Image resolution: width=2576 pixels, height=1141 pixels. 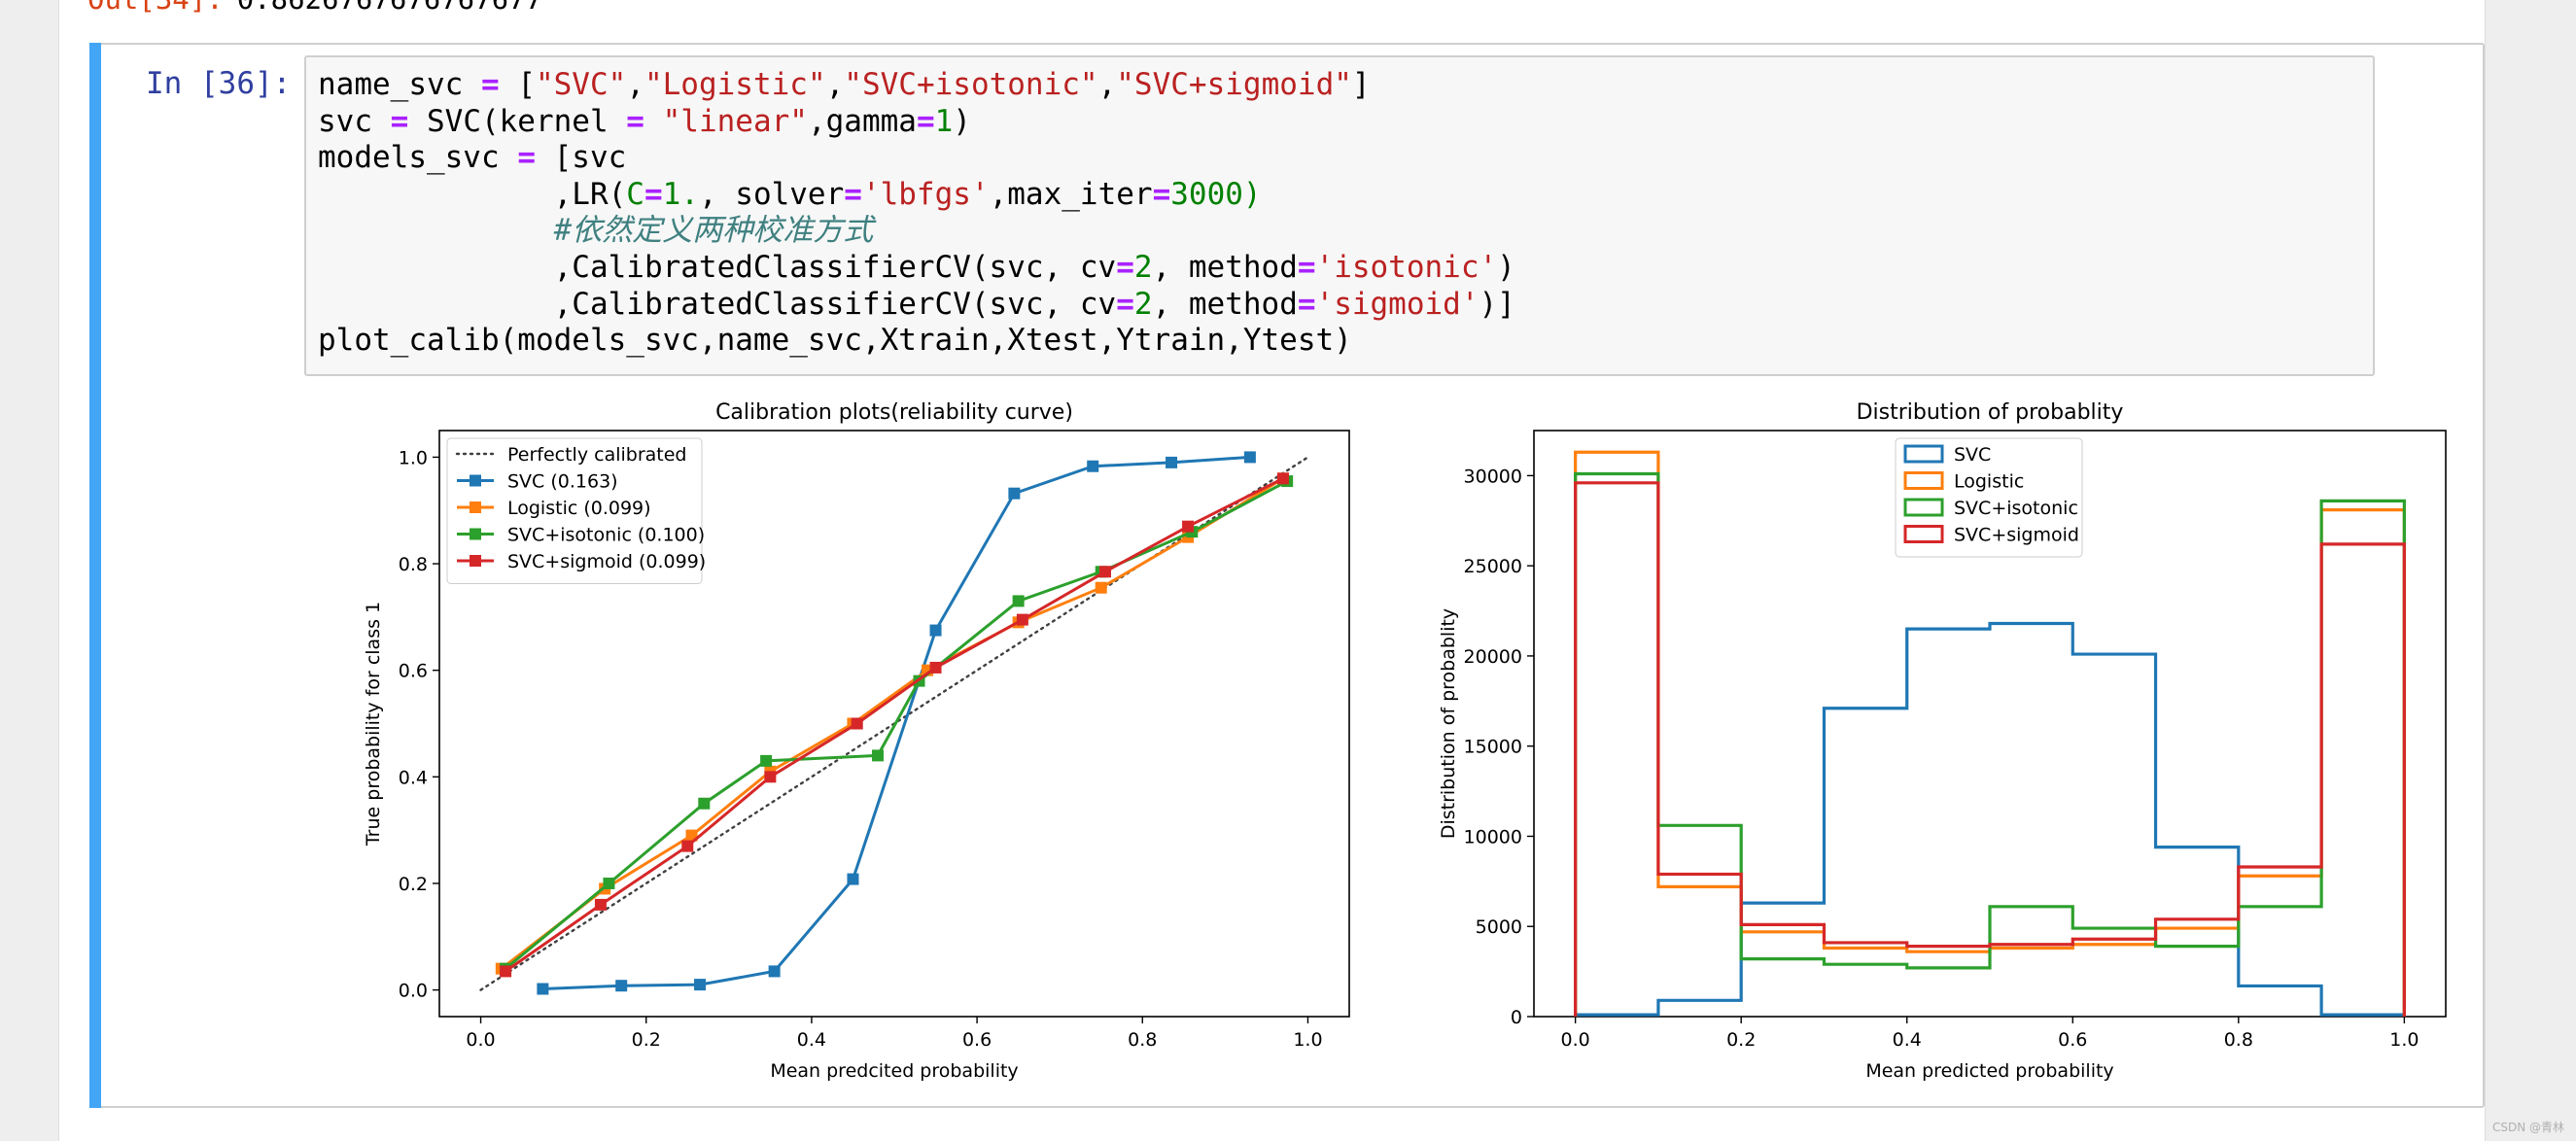 I want to click on code-token: "linear", so click(x=735, y=121).